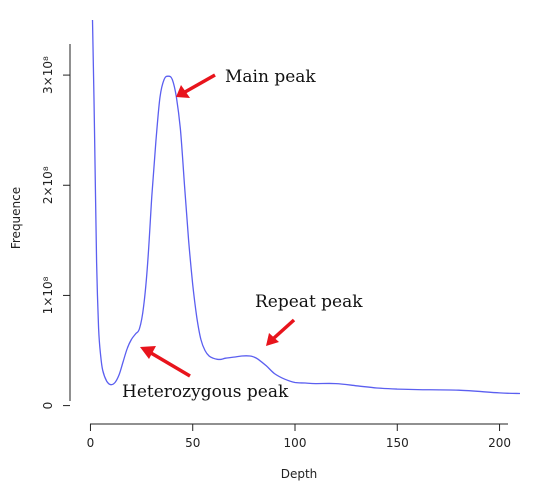 The image size is (550, 498). I want to click on y-axis-title: Frequence, so click(16, 218).